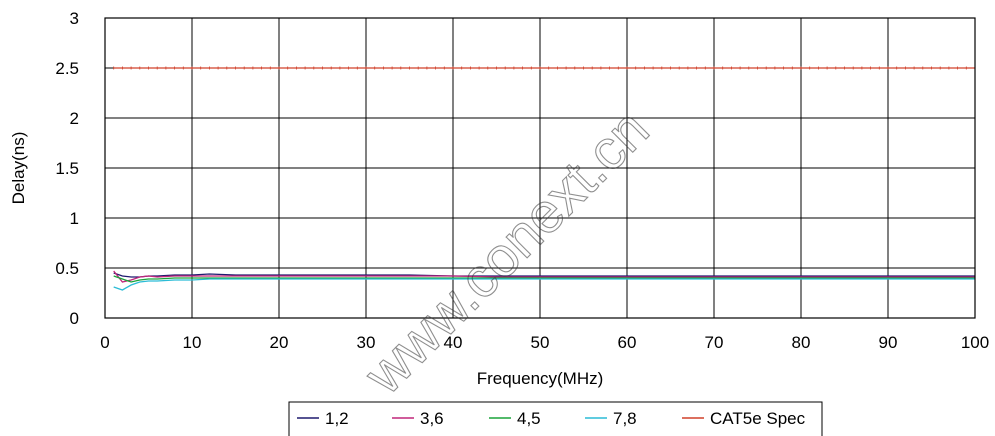 The image size is (995, 436). Describe the element at coordinates (192, 342) in the screenshot. I see `x-tick-label: 10` at that location.